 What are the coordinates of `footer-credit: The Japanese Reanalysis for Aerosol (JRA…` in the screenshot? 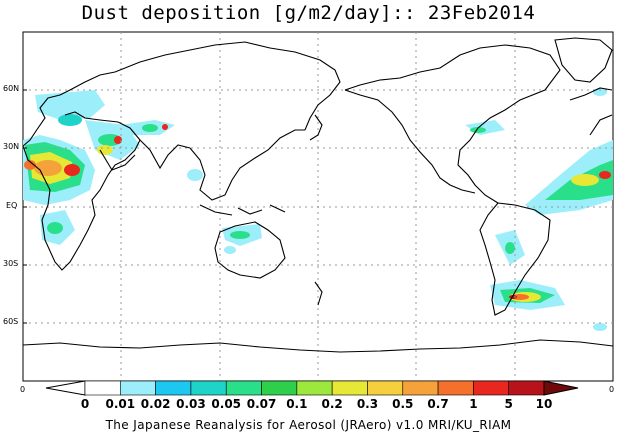 It's located at (308, 425).